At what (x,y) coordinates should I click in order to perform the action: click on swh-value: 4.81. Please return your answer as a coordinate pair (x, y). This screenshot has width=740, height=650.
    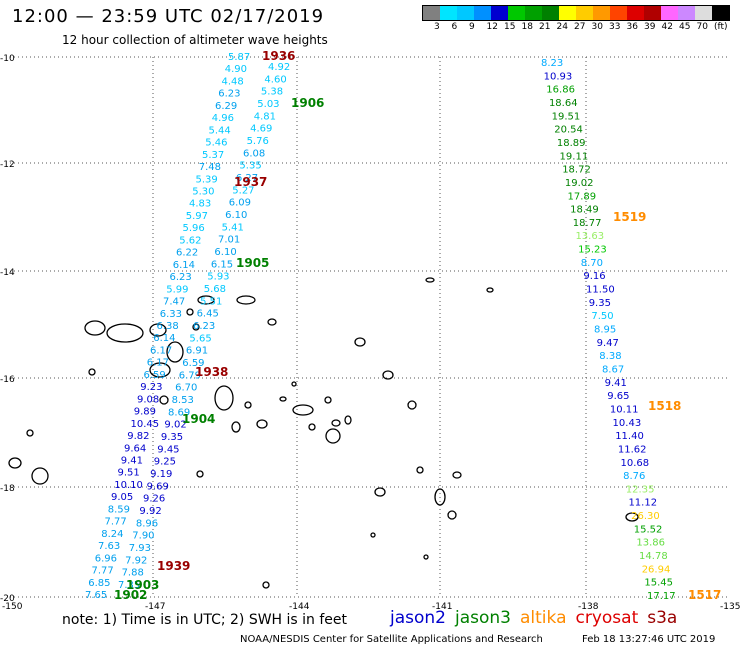
    Looking at the image, I should click on (265, 116).